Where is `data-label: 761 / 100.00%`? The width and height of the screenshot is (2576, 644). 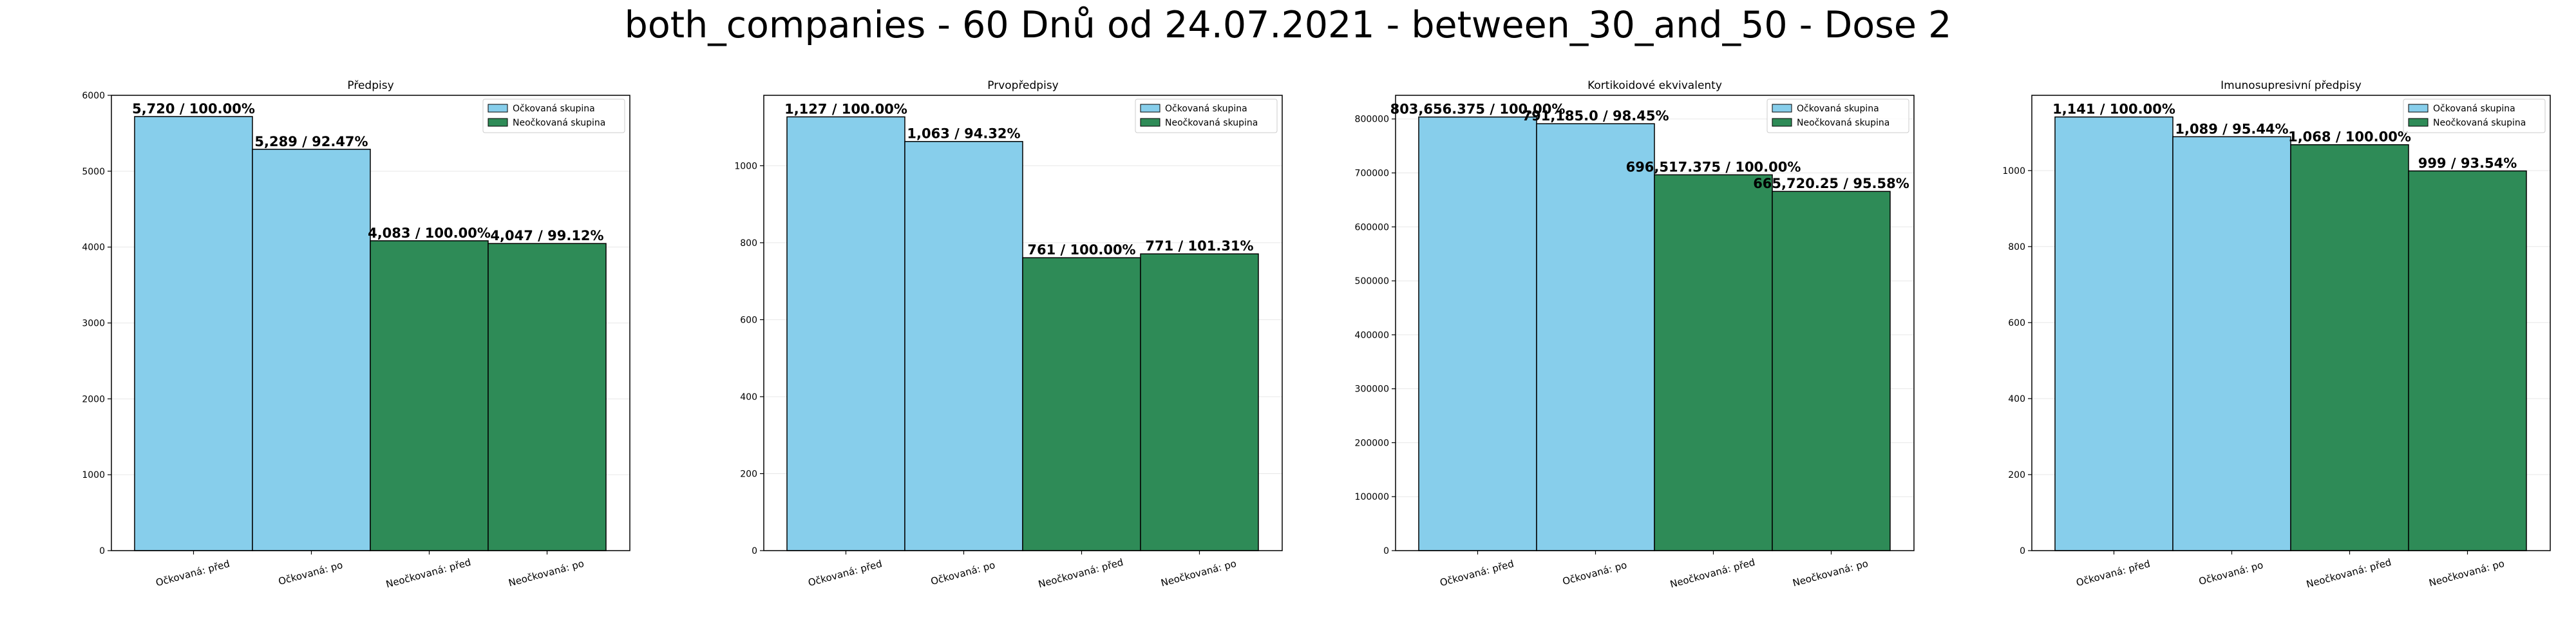
data-label: 761 / 100.00% is located at coordinates (1081, 250).